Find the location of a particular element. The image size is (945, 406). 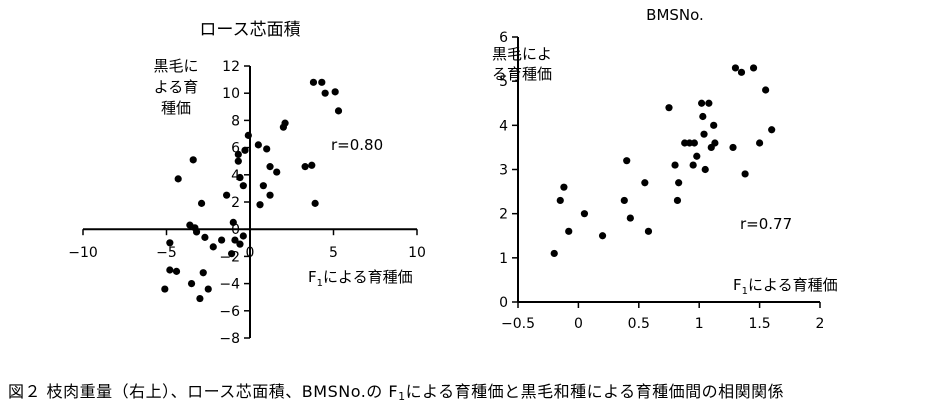

x-tick-label: 1 is located at coordinates (699, 324).